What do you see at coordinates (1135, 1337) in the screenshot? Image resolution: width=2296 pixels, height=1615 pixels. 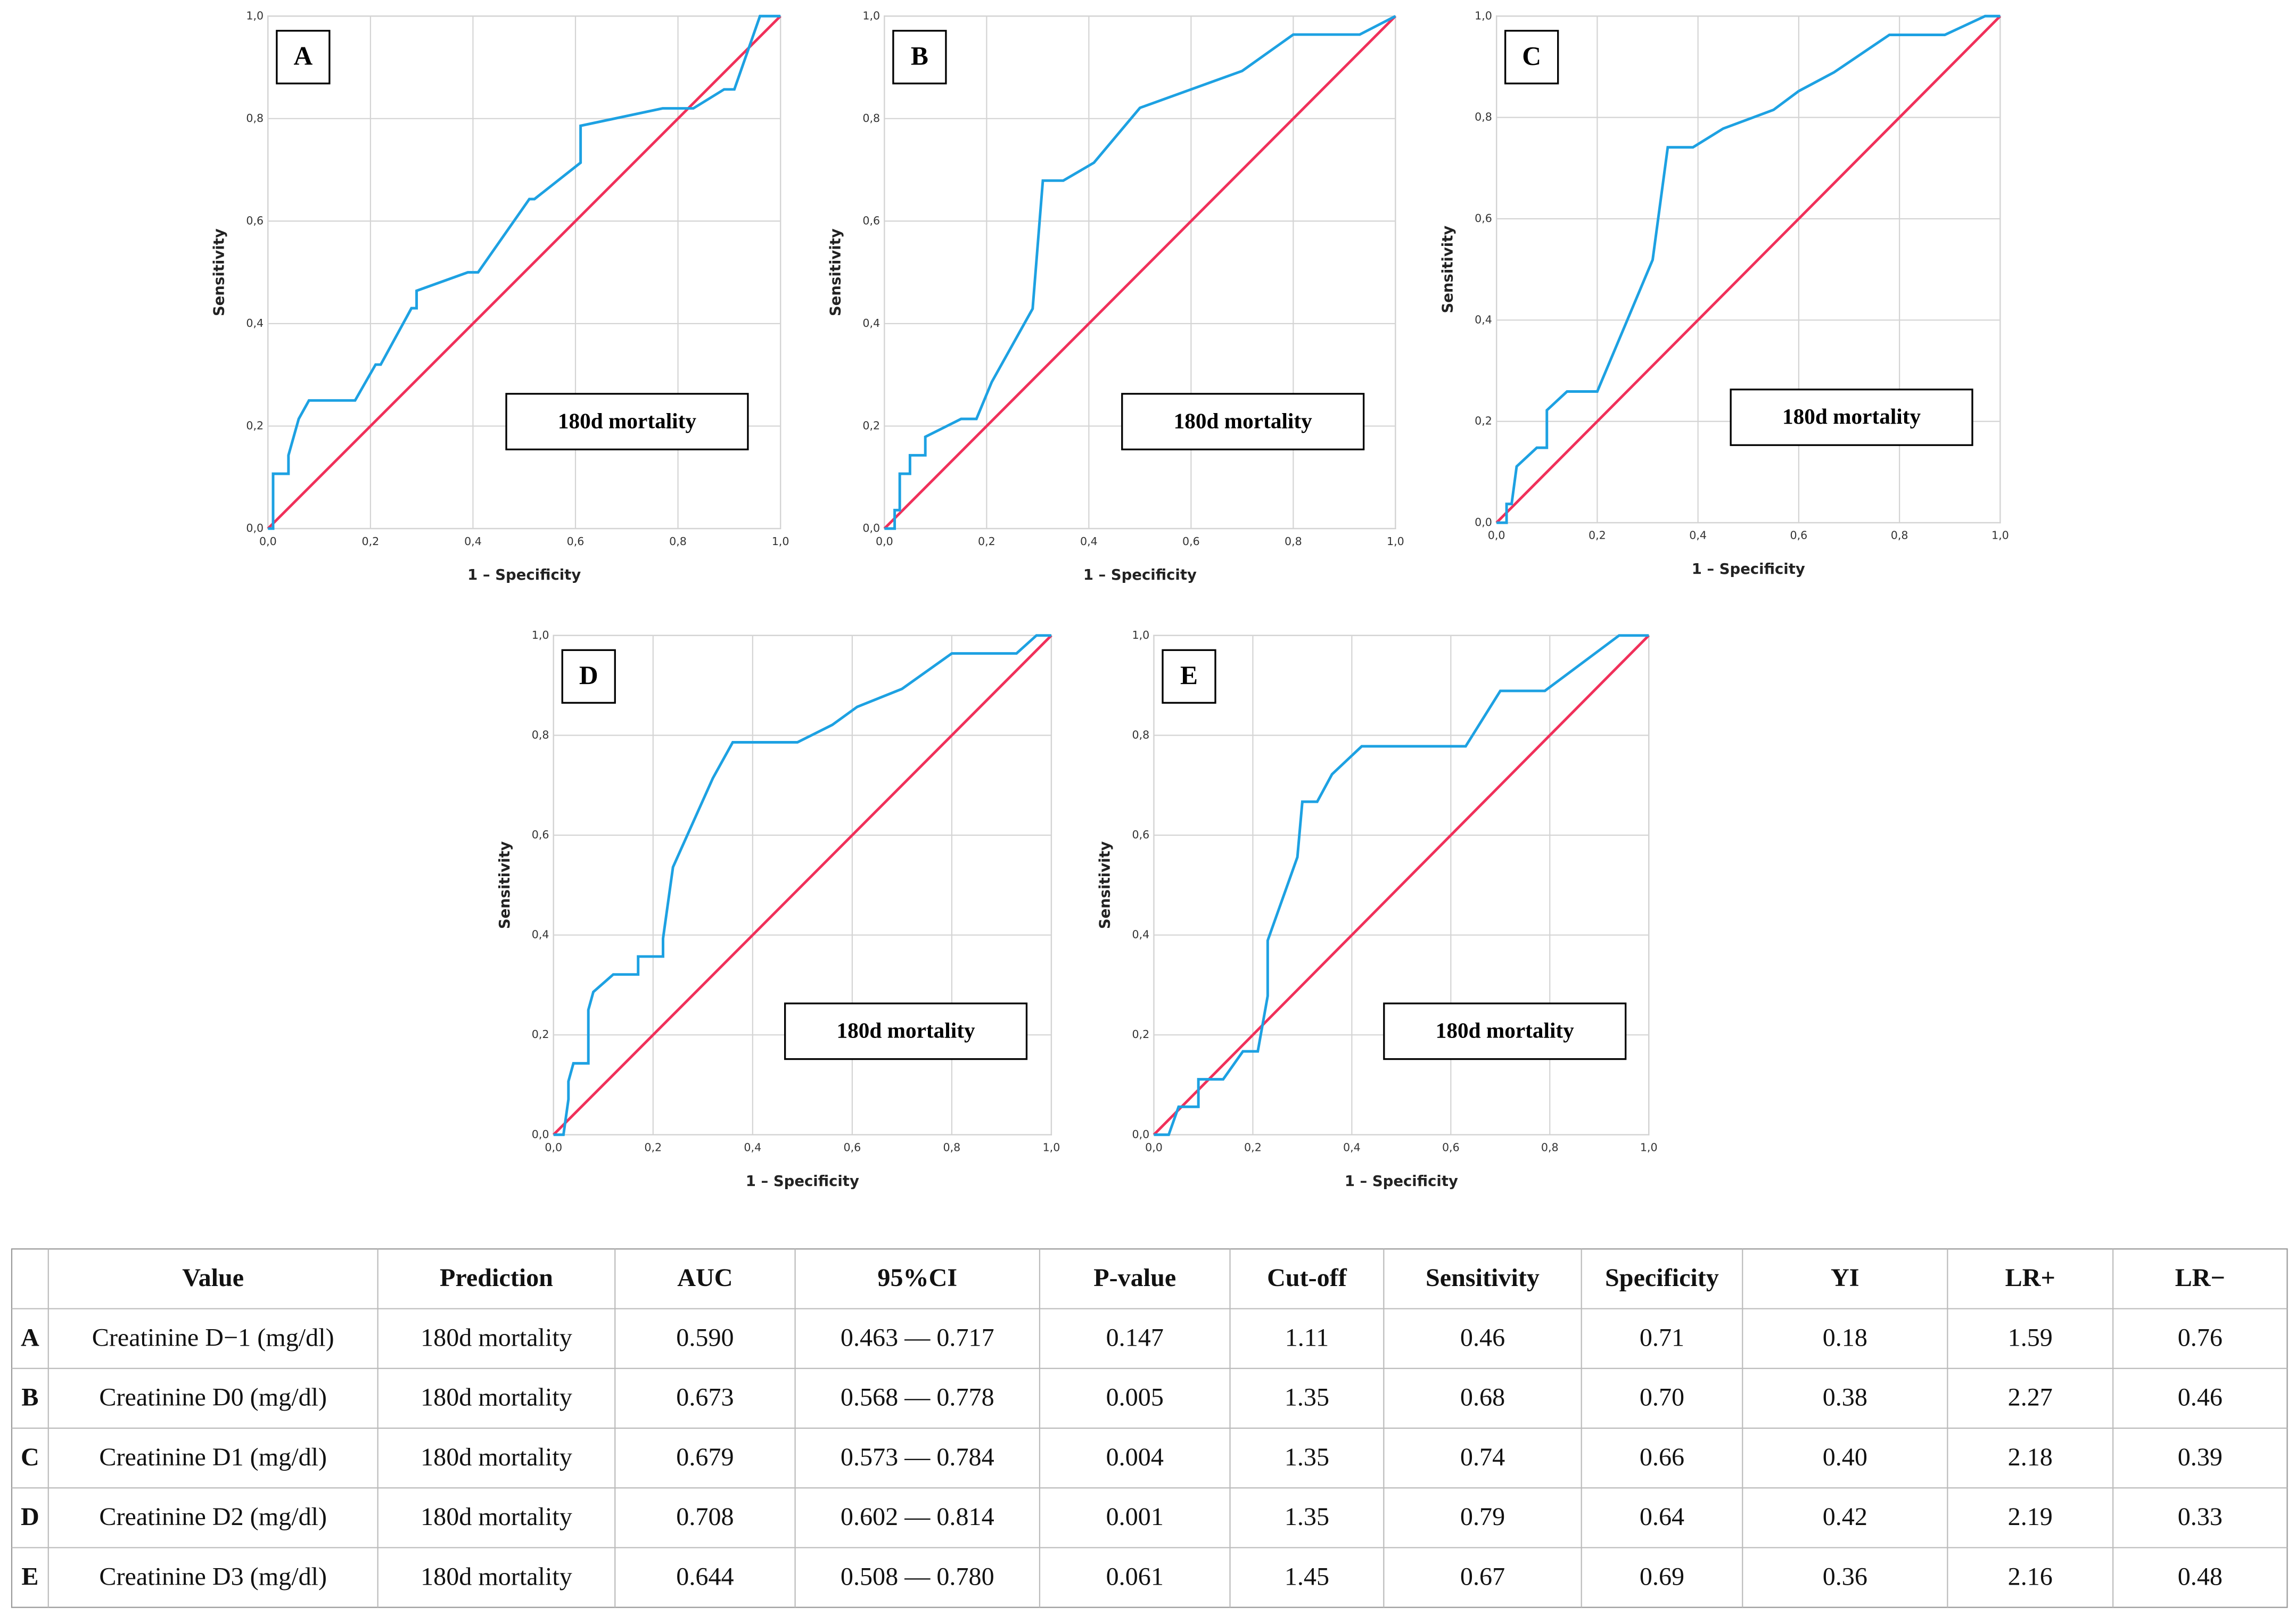 I see `table-cell: 0.147` at bounding box center [1135, 1337].